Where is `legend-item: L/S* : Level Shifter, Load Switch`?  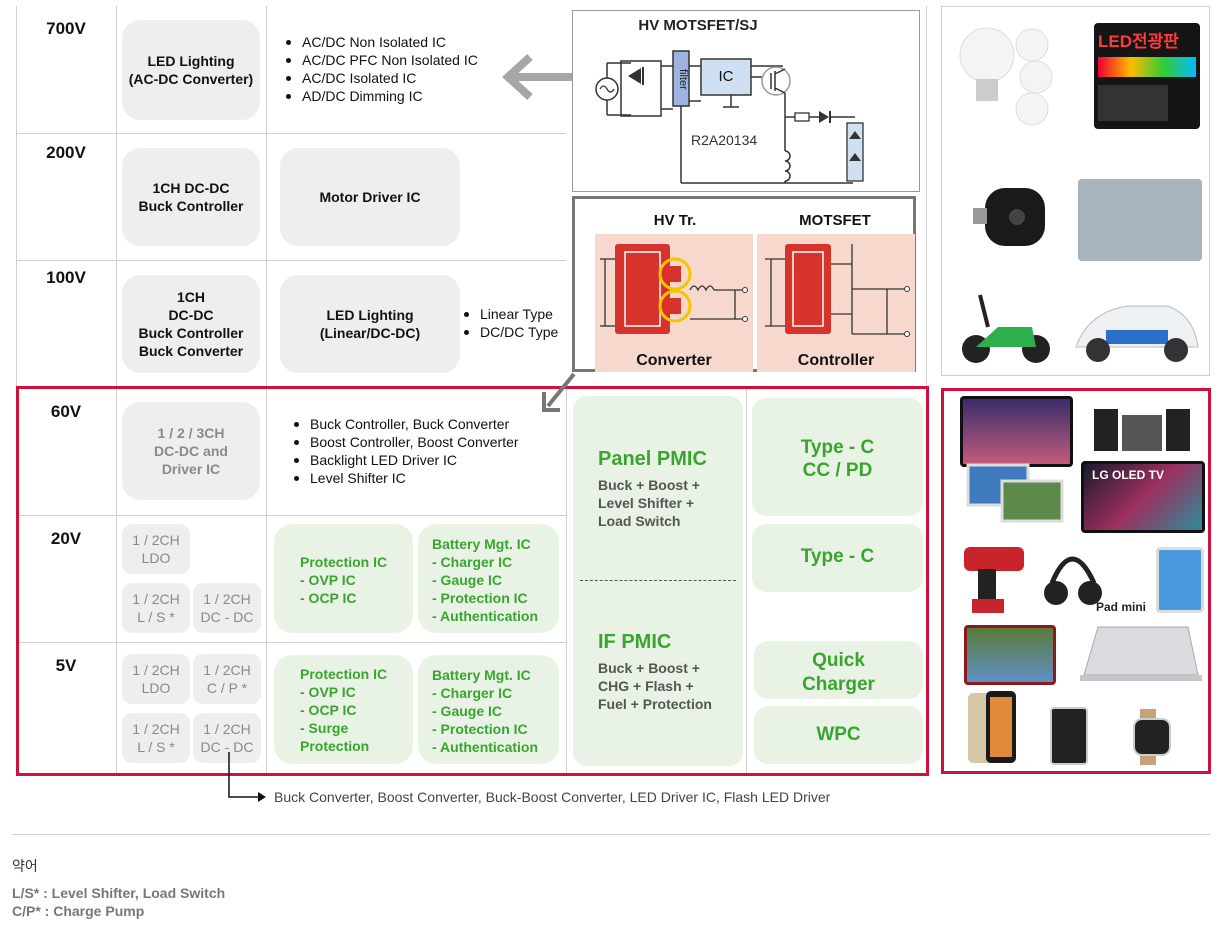 legend-item: L/S* : Level Shifter, Load Switch is located at coordinates (119, 893).